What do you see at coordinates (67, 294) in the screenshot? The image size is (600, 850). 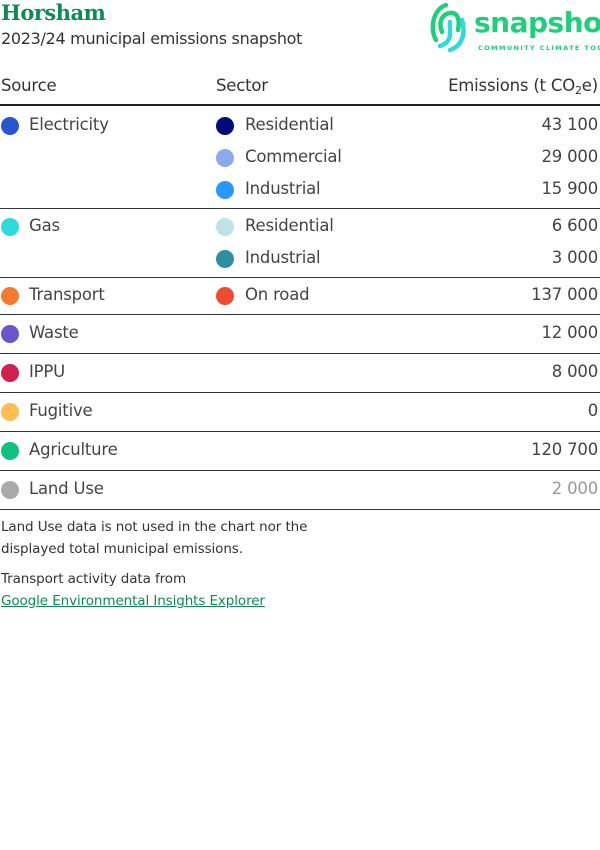 I see `source-label: Transport` at bounding box center [67, 294].